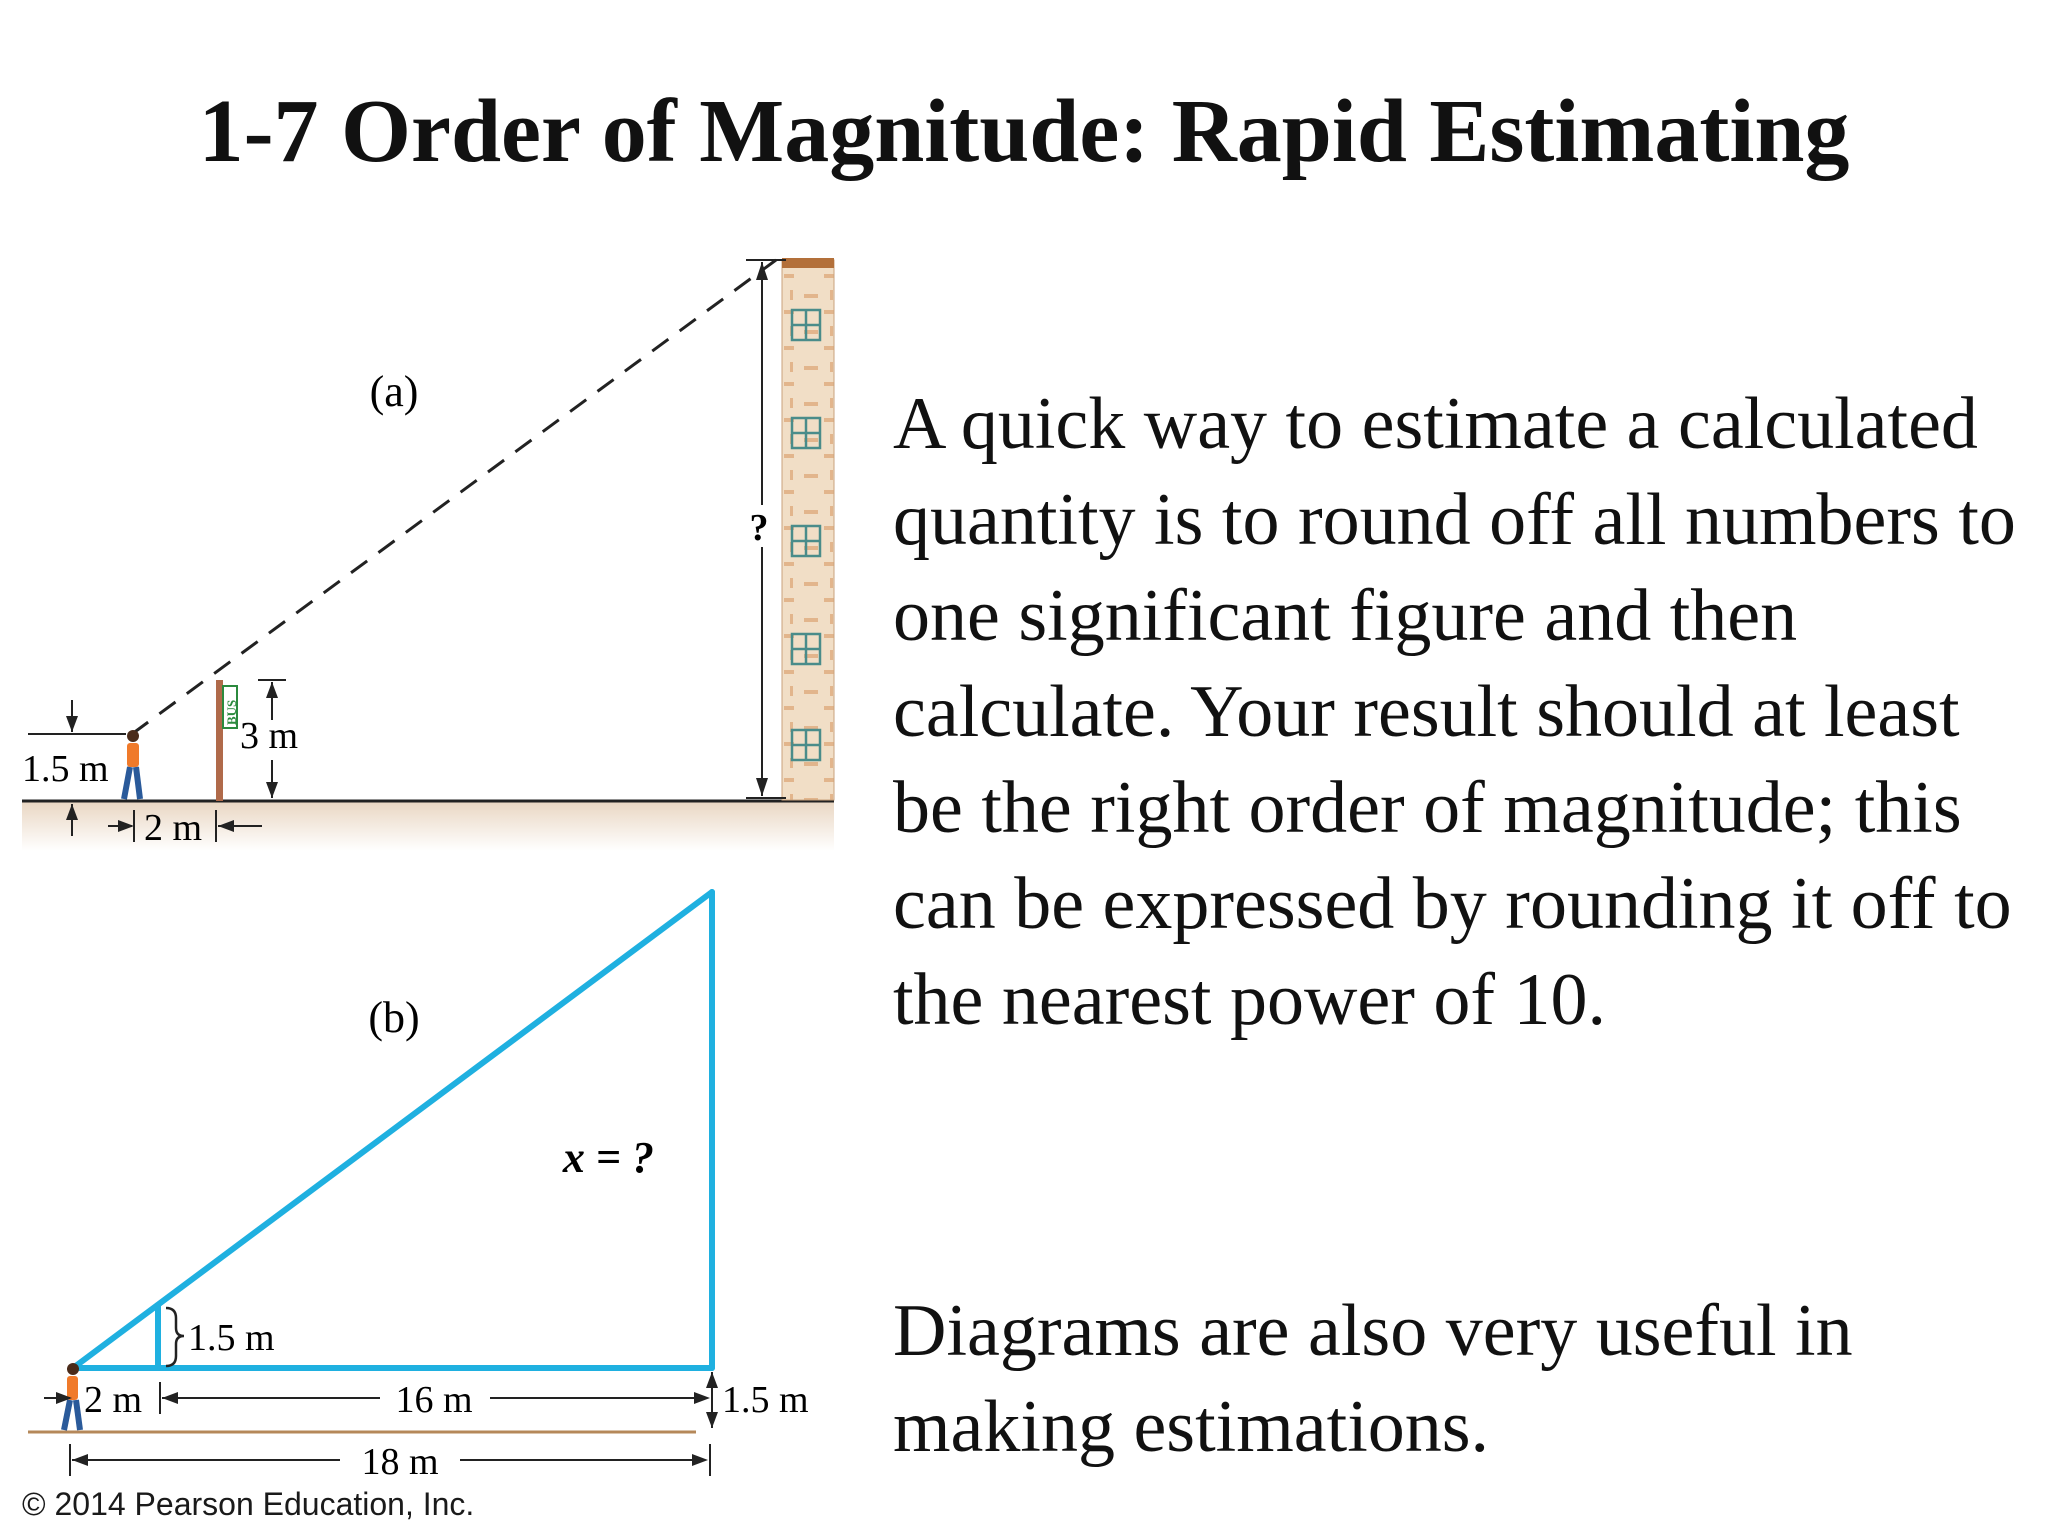  Describe the element at coordinates (219, 740) in the screenshot. I see `bus-sign-pole` at that location.